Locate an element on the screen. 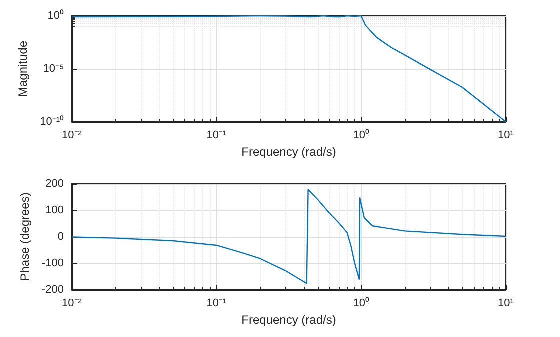  y-tick-label: -100 is located at coordinates (53, 264).